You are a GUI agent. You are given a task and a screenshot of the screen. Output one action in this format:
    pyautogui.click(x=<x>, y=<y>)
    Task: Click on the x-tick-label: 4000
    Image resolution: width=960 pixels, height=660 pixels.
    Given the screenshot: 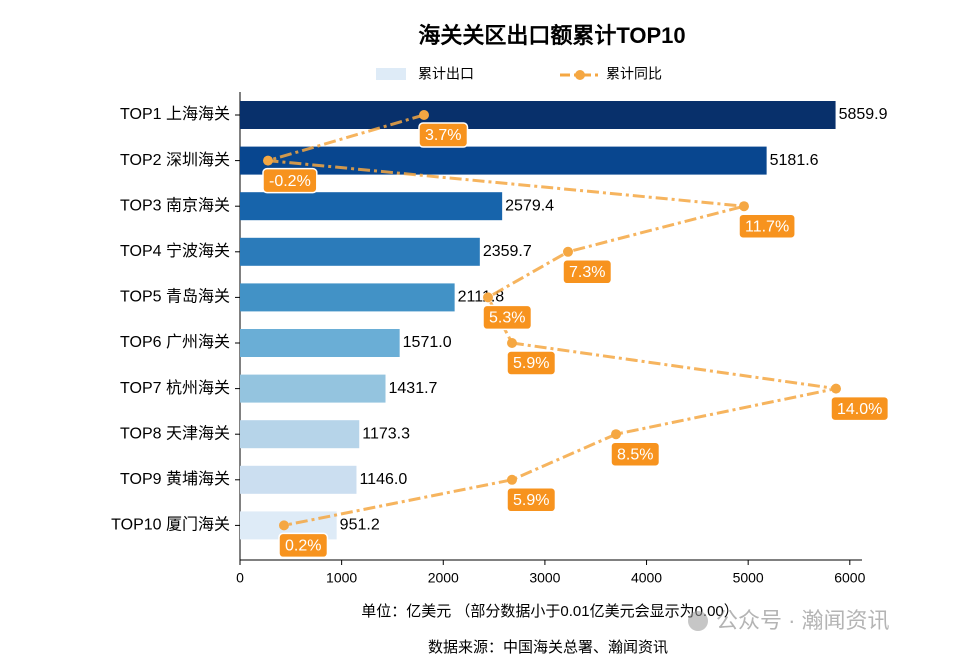 What is the action you would take?
    pyautogui.click(x=646, y=578)
    